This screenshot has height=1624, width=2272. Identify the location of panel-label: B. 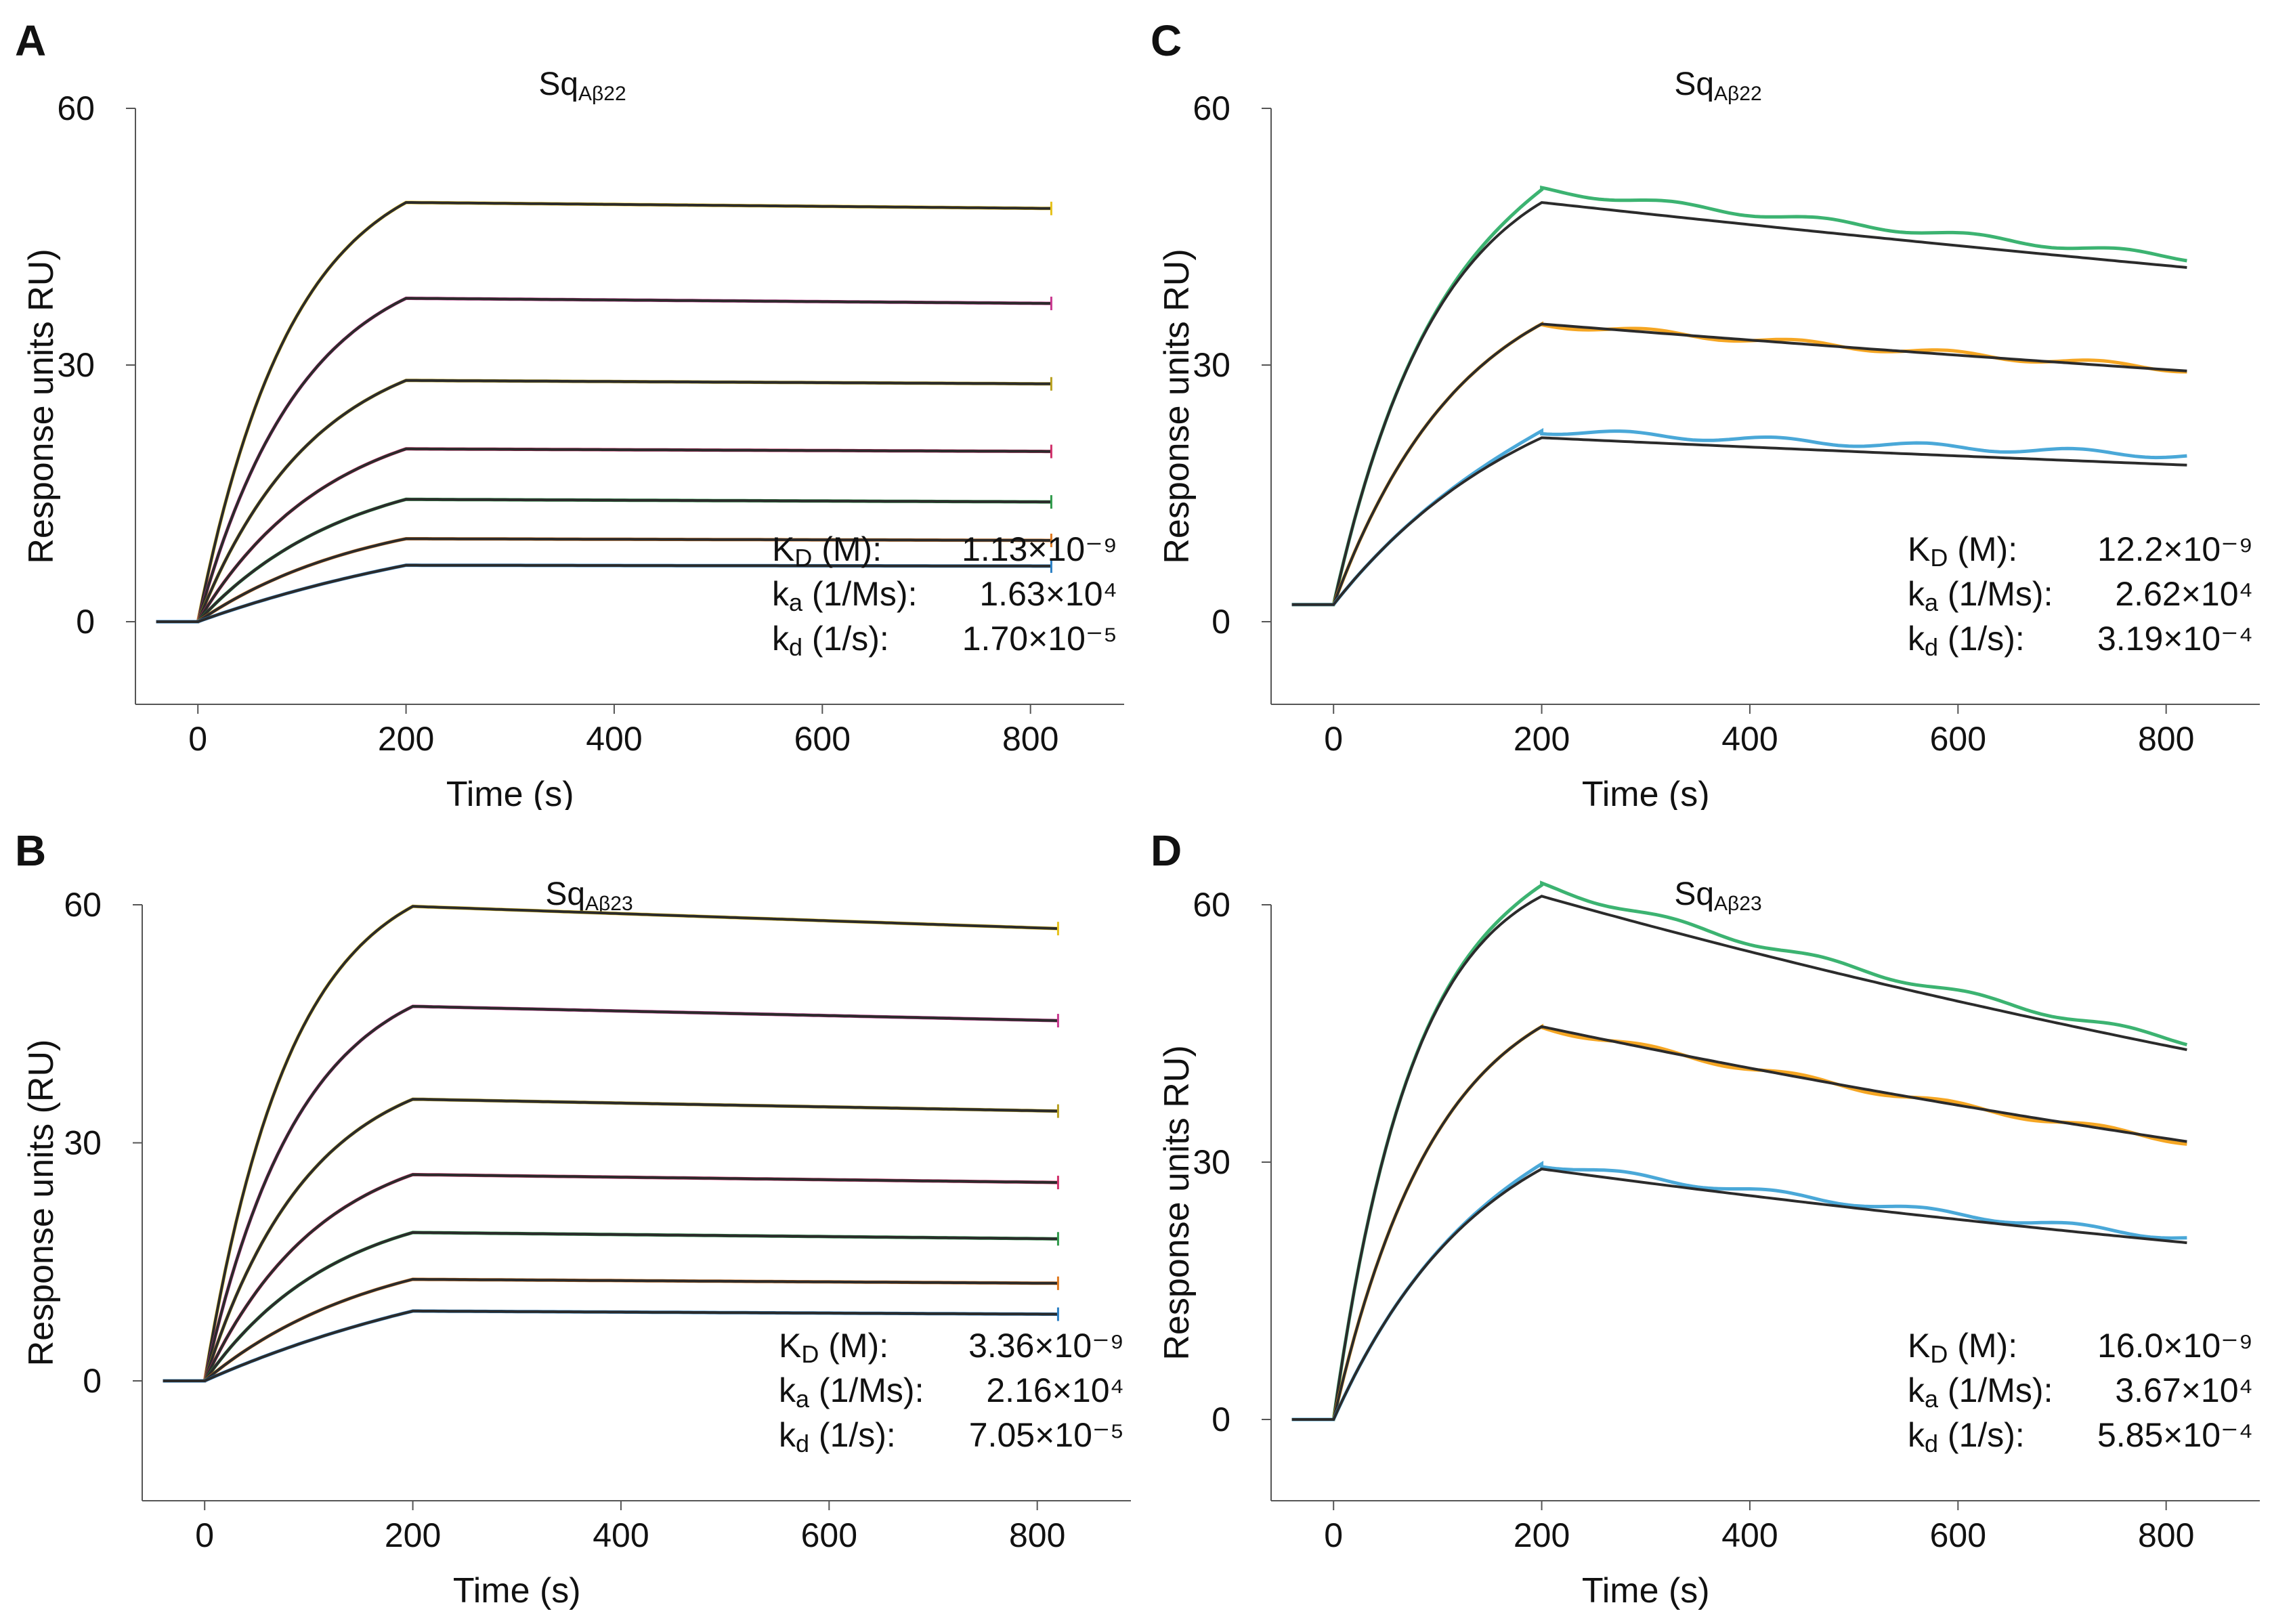
(30, 850).